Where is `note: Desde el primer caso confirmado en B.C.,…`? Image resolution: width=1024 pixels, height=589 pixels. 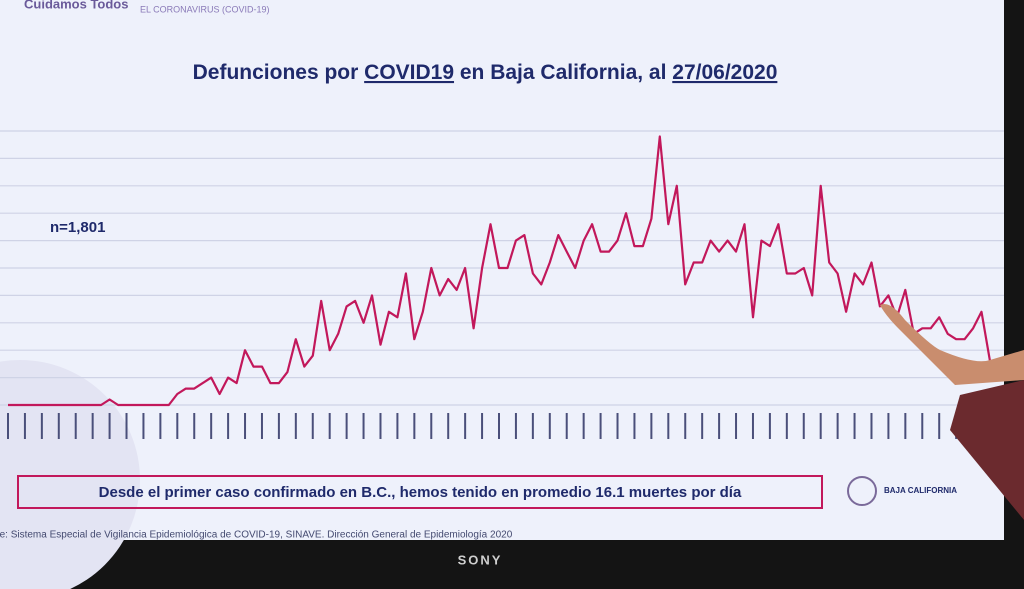 note: Desde el primer caso confirmado en B.C.,… is located at coordinates (420, 492).